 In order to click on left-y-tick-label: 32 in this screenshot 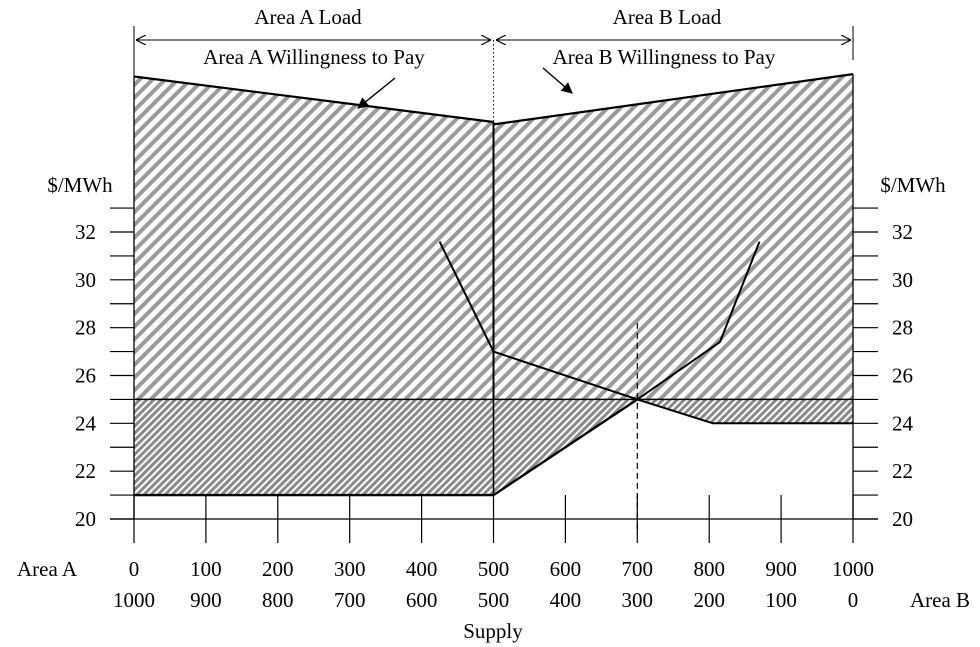, I will do `click(85, 232)`.